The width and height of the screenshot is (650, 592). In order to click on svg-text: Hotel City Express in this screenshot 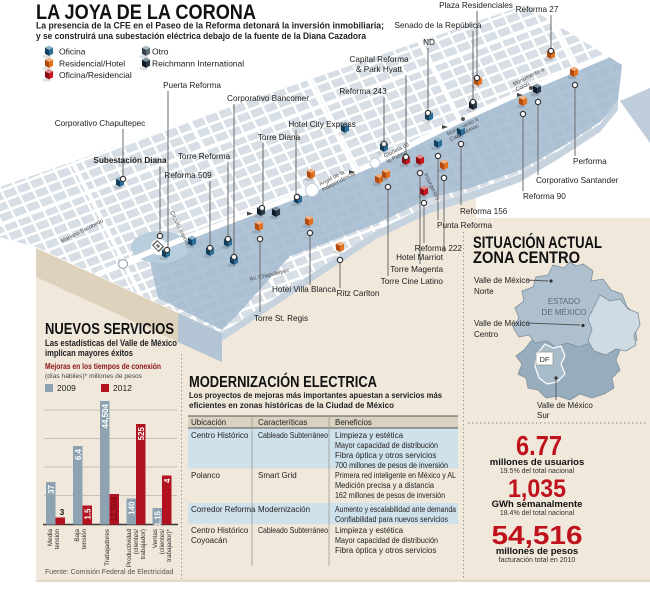, I will do `click(321, 124)`.